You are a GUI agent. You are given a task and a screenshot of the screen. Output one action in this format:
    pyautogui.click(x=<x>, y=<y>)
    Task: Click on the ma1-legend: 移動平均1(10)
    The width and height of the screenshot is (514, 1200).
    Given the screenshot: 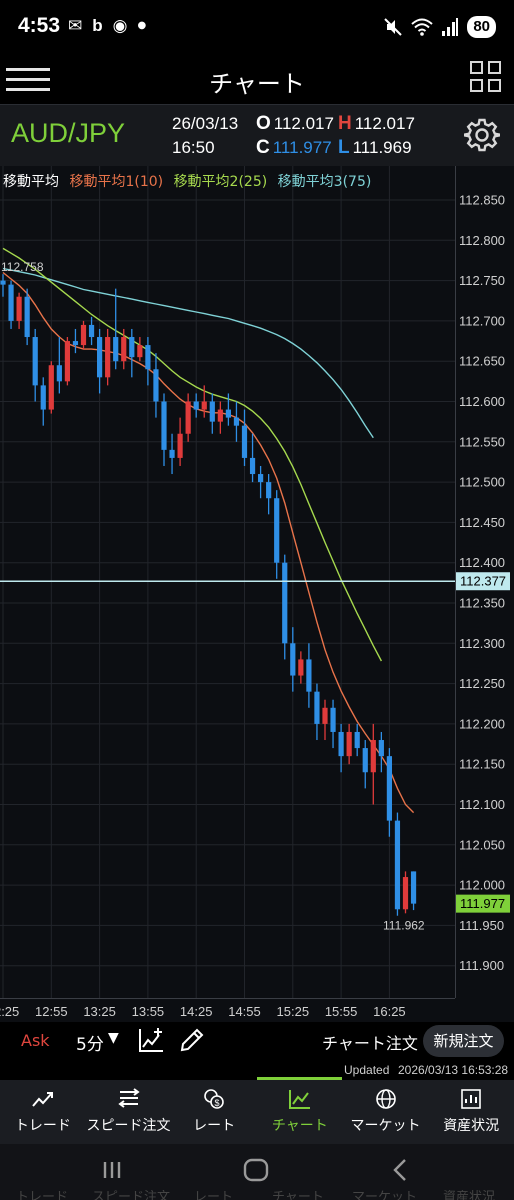 What is the action you would take?
    pyautogui.click(x=116, y=182)
    